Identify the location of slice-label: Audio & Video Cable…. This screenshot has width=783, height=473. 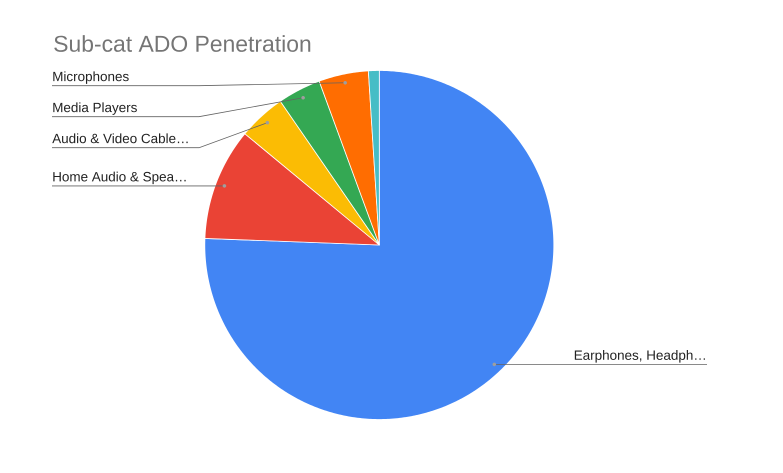
(120, 138).